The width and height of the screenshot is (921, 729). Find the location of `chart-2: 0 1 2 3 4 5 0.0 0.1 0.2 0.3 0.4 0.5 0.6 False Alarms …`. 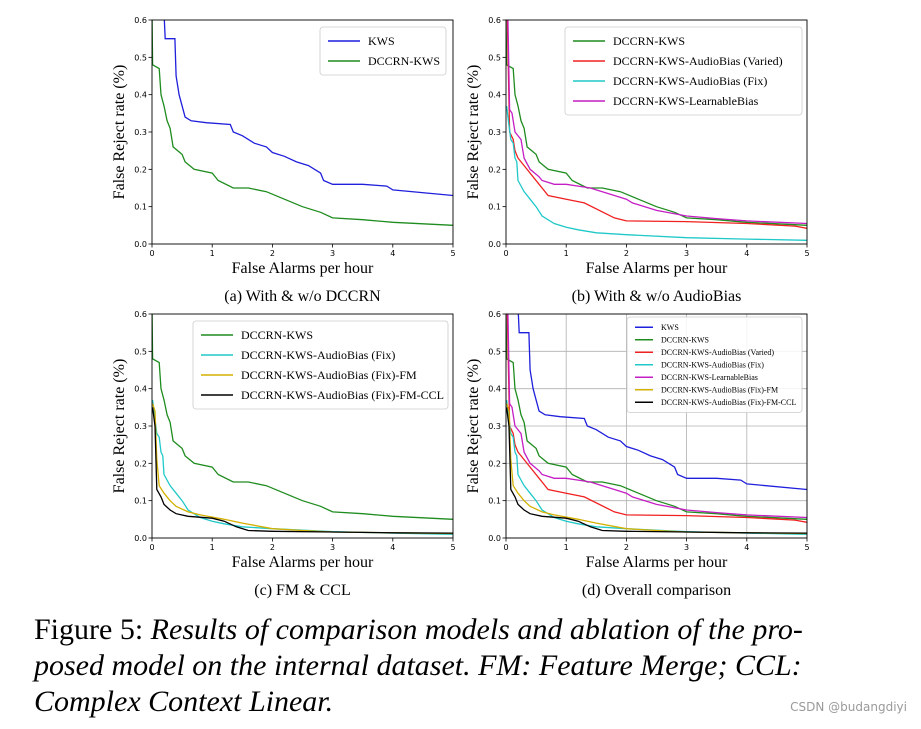

chart-2: 0 1 2 3 4 5 0.0 0.1 0.2 0.3 0.4 0.5 0.6 False Alarms … is located at coordinates (637, 160).